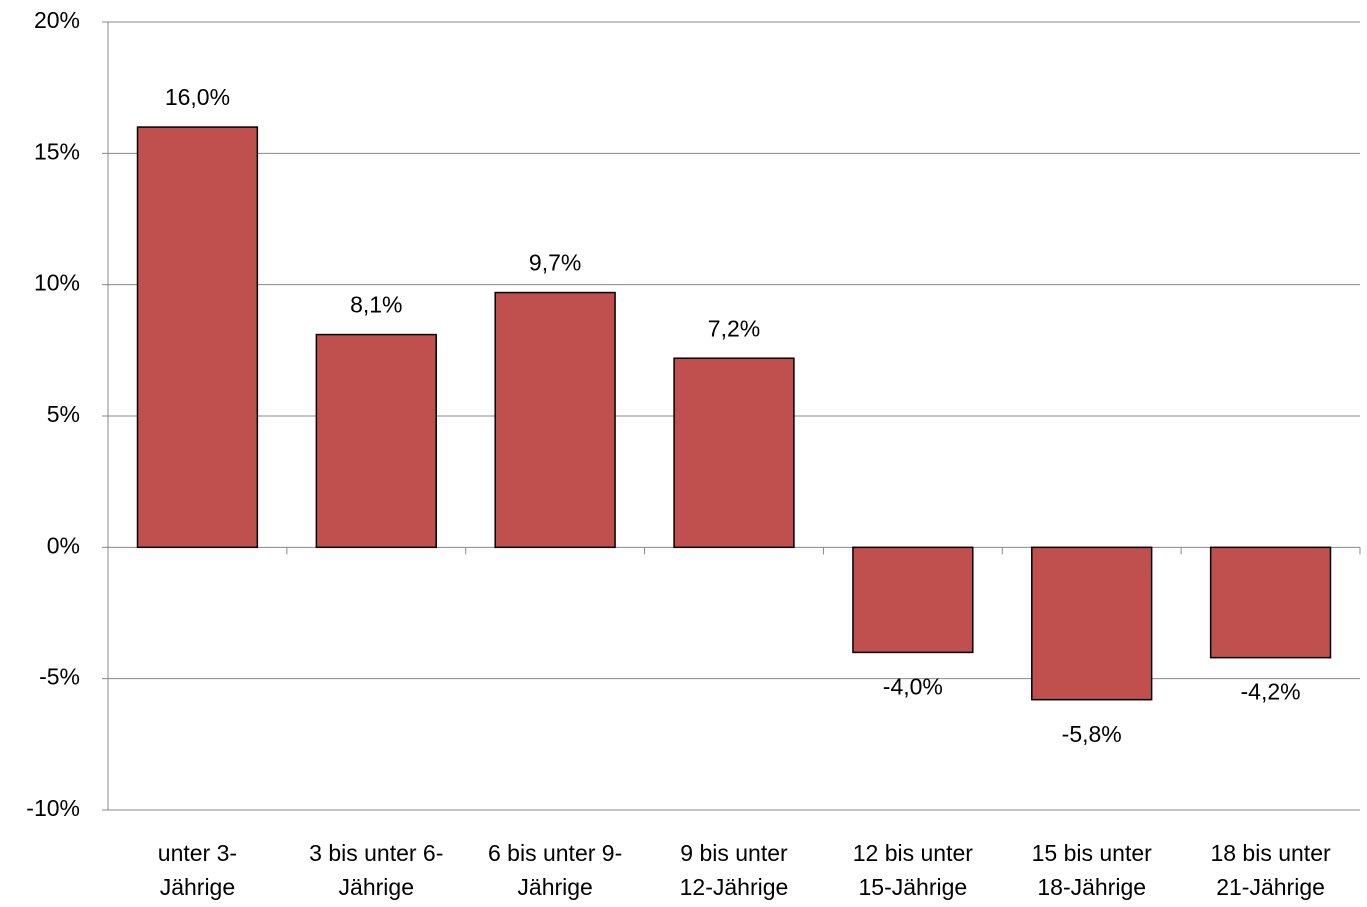 Image resolution: width=1367 pixels, height=907 pixels. What do you see at coordinates (53, 808) in the screenshot?
I see `y-tick-label: -10%` at bounding box center [53, 808].